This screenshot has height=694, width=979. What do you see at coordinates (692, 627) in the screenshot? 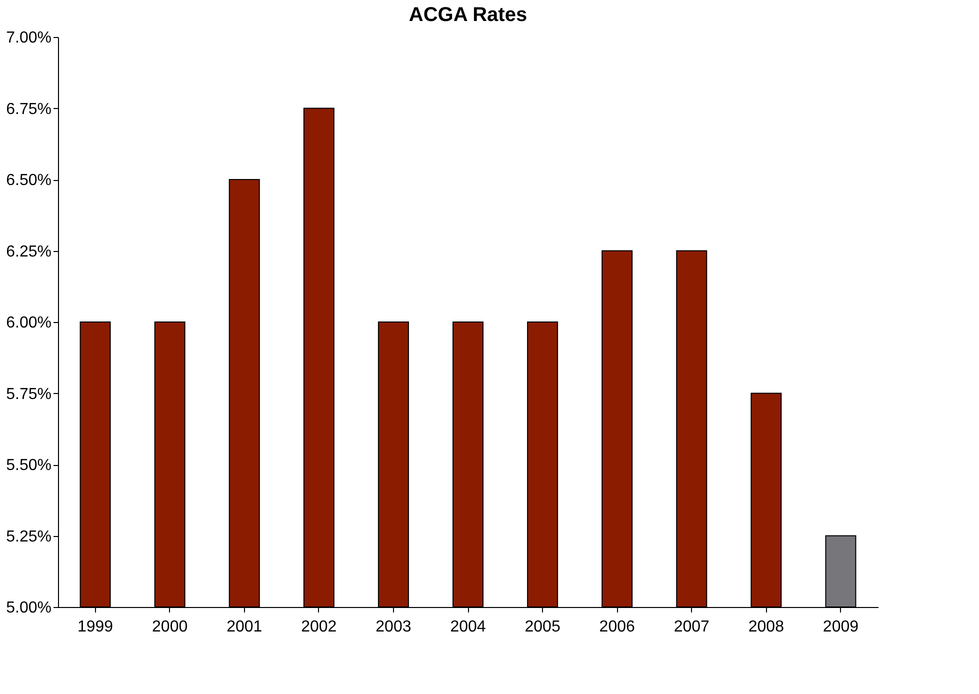
I see `x-tick-label: 2007` at bounding box center [692, 627].